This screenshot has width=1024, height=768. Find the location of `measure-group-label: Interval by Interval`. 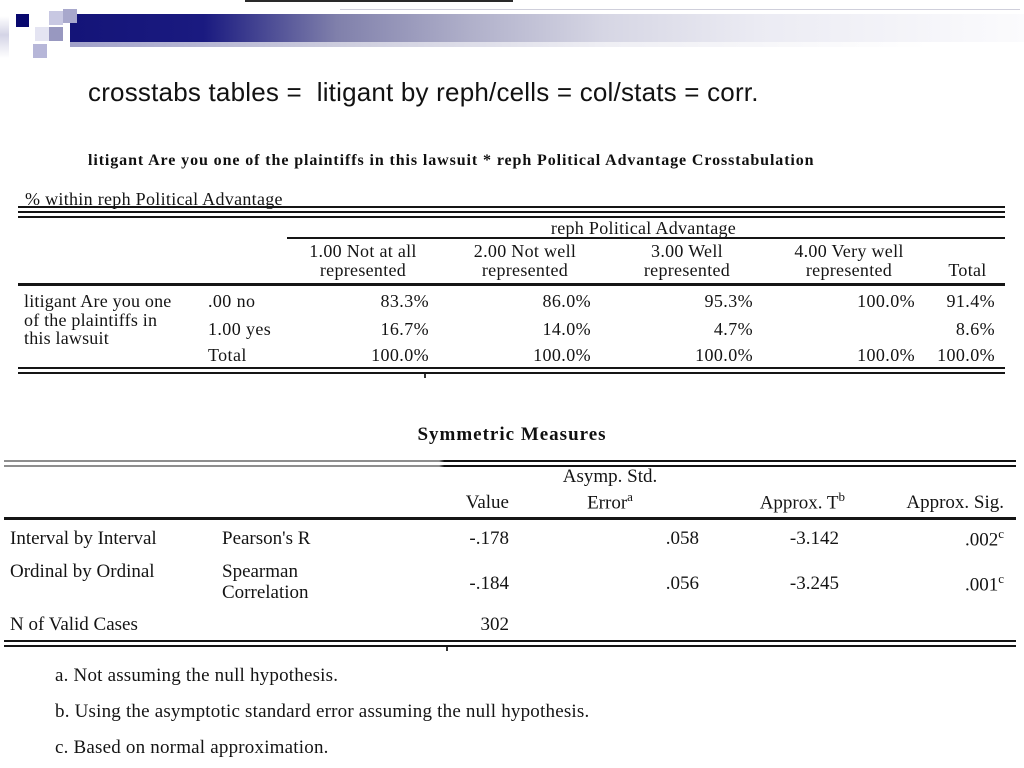

measure-group-label: Interval by Interval is located at coordinates (83, 538).